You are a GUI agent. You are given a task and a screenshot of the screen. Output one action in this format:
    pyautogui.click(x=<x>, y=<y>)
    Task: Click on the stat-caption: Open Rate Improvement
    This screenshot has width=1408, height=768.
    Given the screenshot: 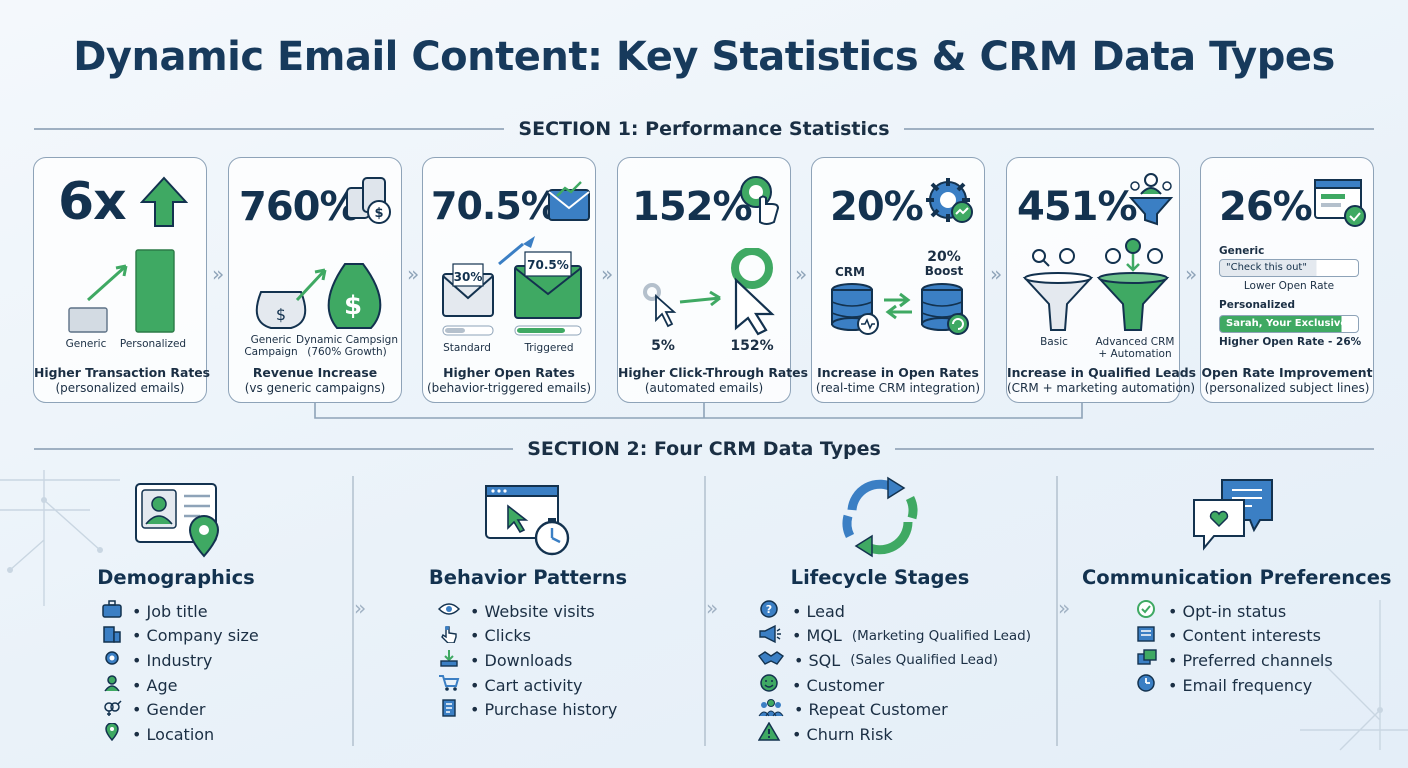 What is the action you would take?
    pyautogui.click(x=1287, y=372)
    